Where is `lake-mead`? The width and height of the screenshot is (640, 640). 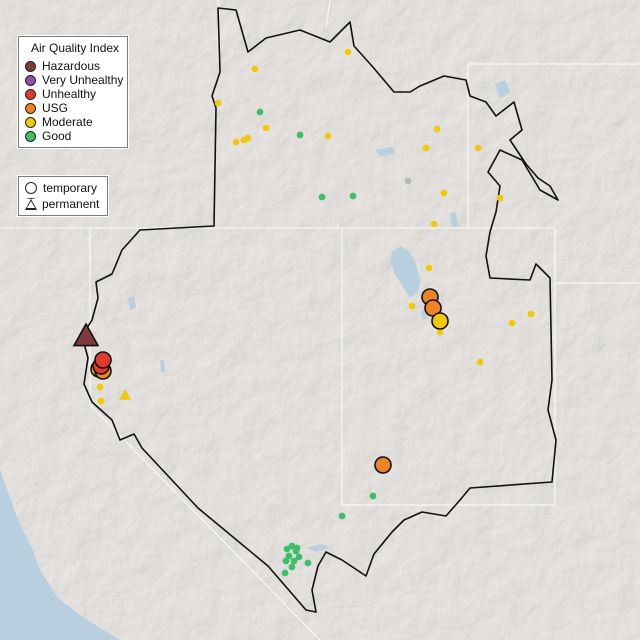 lake-mead is located at coordinates (318, 548).